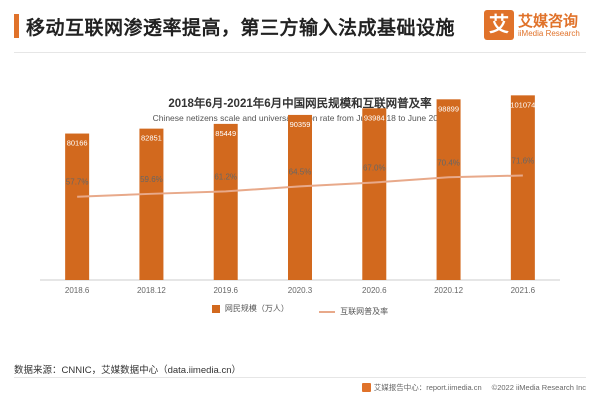  What do you see at coordinates (523, 290) in the screenshot?
I see `x-tick-2021.6: 2021.6` at bounding box center [523, 290].